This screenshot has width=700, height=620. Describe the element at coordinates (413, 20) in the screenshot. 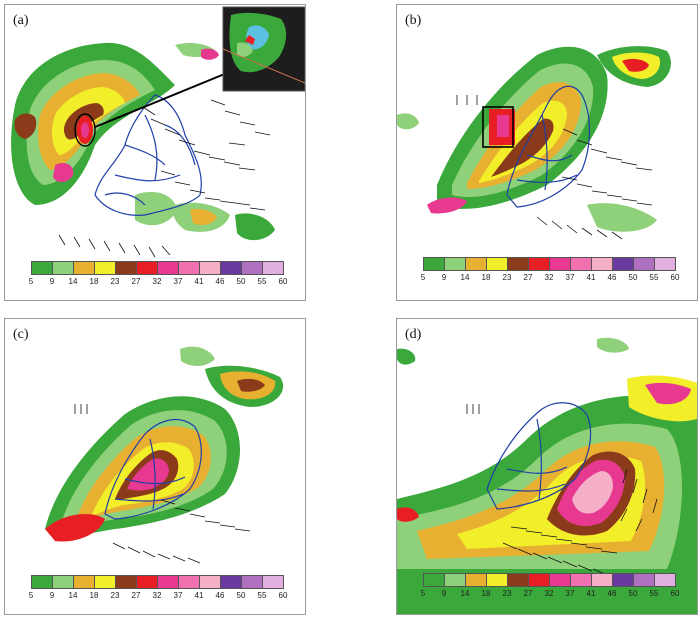

I see `panel-label: (b)` at that location.